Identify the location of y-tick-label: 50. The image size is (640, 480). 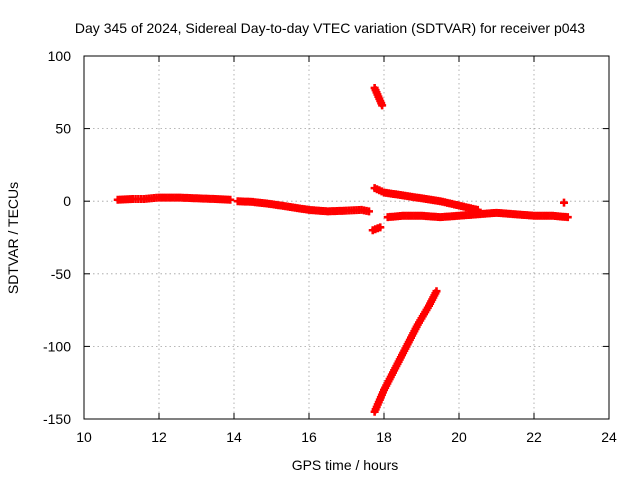
(63, 129).